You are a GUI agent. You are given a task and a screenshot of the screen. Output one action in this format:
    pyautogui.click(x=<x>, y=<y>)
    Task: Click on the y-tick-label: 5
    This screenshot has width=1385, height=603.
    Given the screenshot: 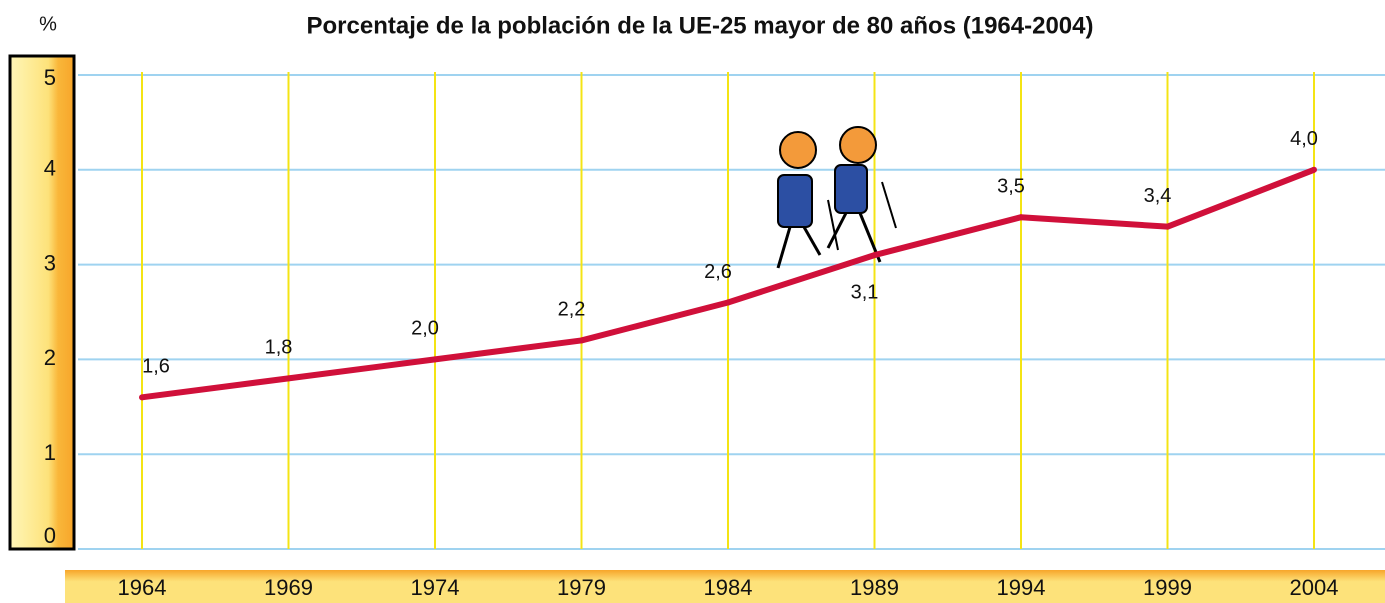 What is the action you would take?
    pyautogui.click(x=50, y=77)
    